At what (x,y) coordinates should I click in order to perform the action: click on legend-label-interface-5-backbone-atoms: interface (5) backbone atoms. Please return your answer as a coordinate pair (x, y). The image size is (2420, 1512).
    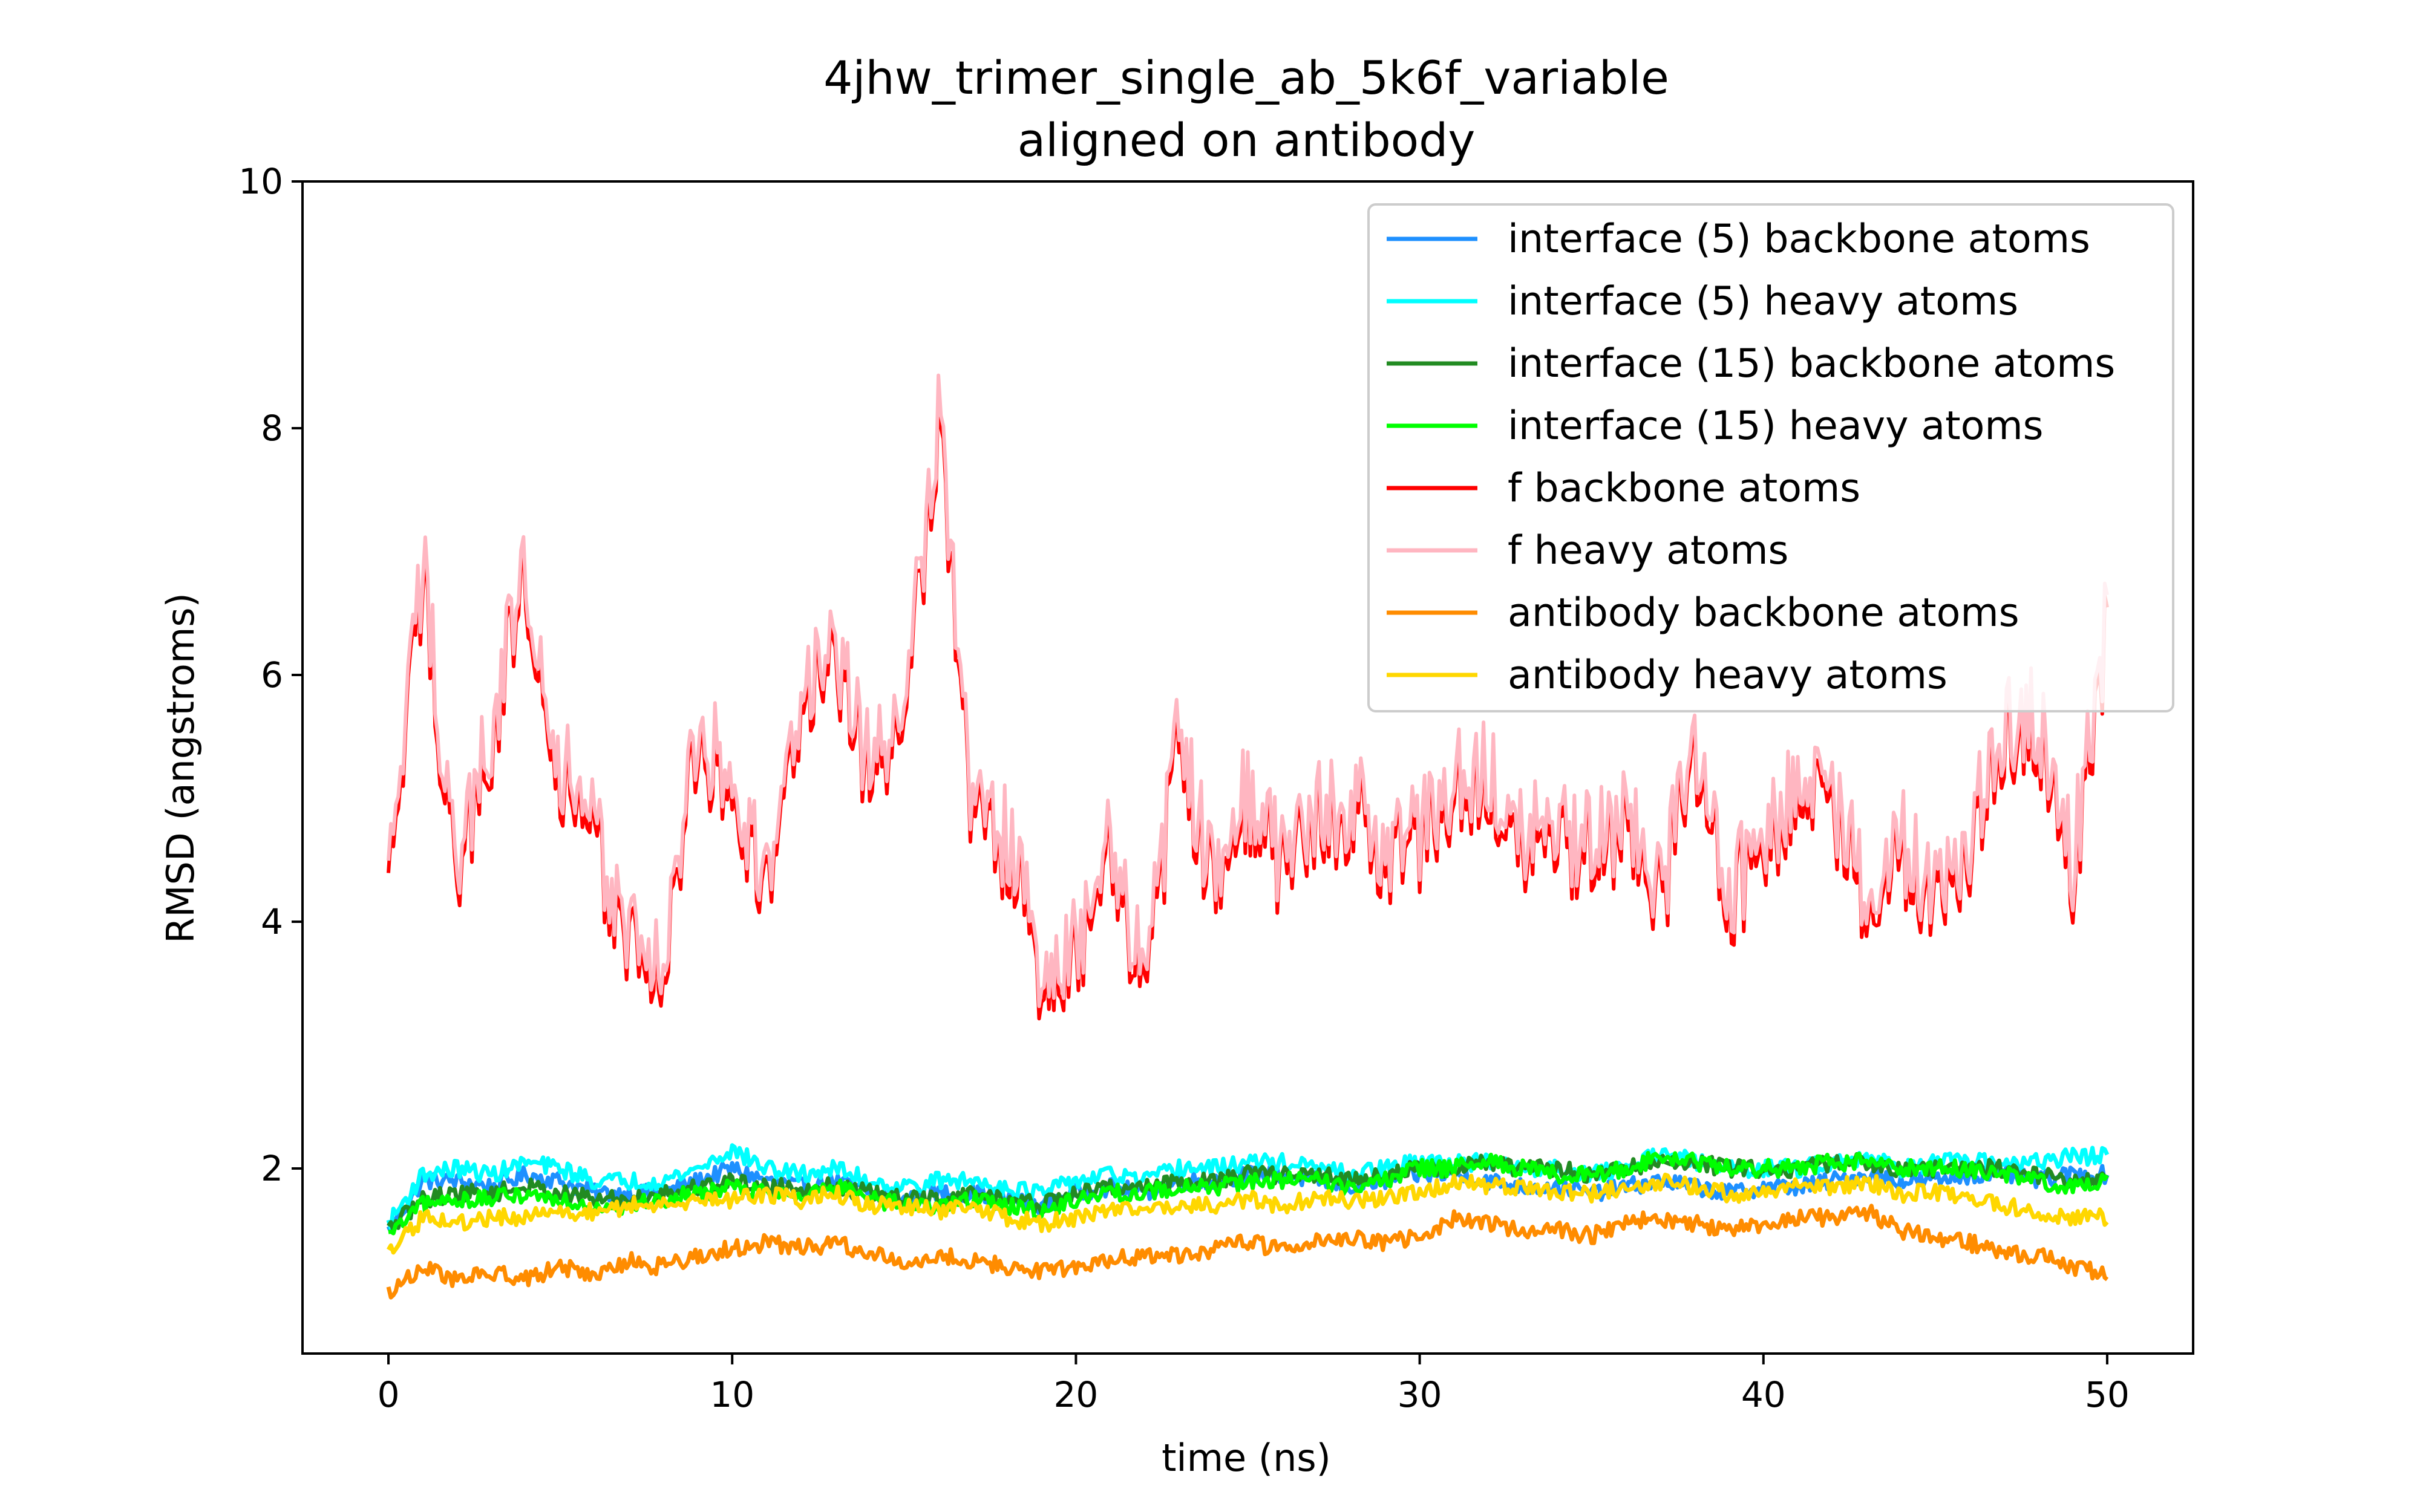
    Looking at the image, I should click on (1799, 239).